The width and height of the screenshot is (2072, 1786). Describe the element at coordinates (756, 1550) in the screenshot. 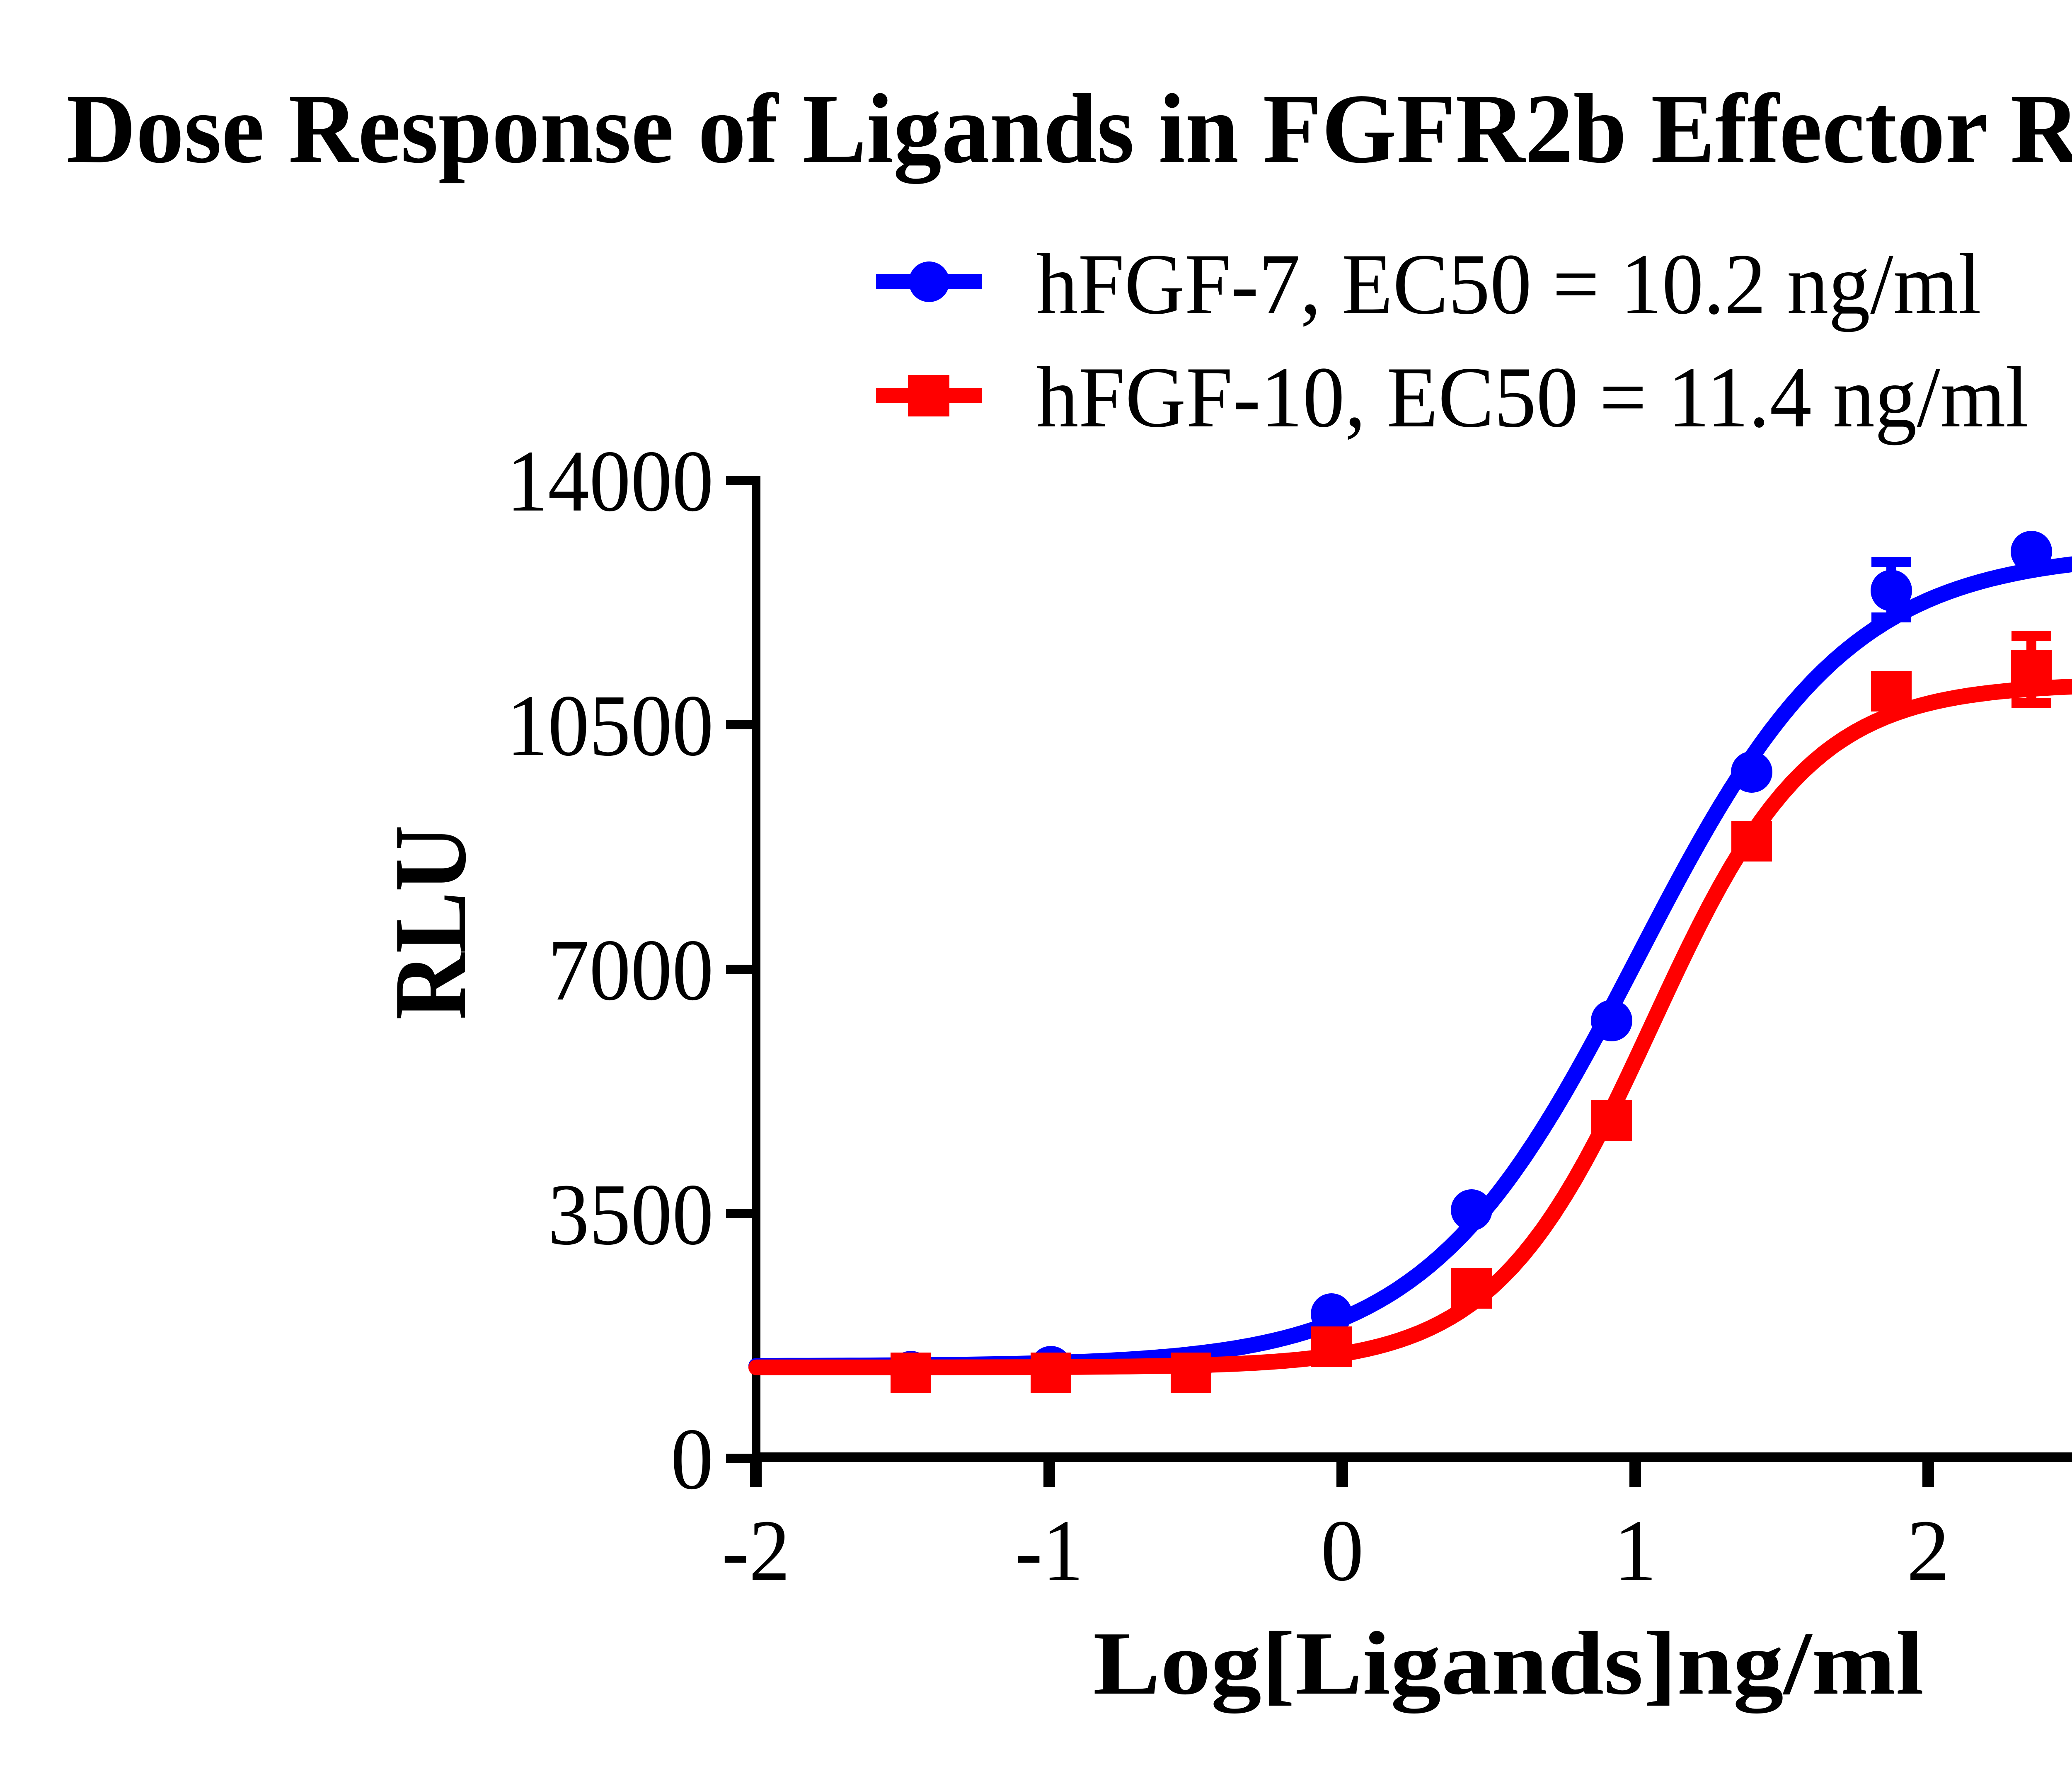

I see `svg-text: -2` at that location.